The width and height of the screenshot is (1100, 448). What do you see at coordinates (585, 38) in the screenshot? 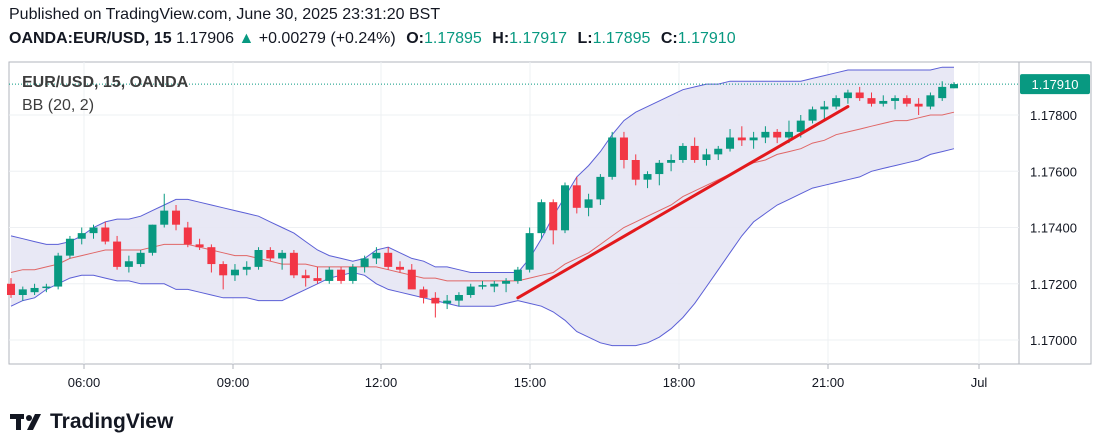
I see `low-label: L:` at bounding box center [585, 38].